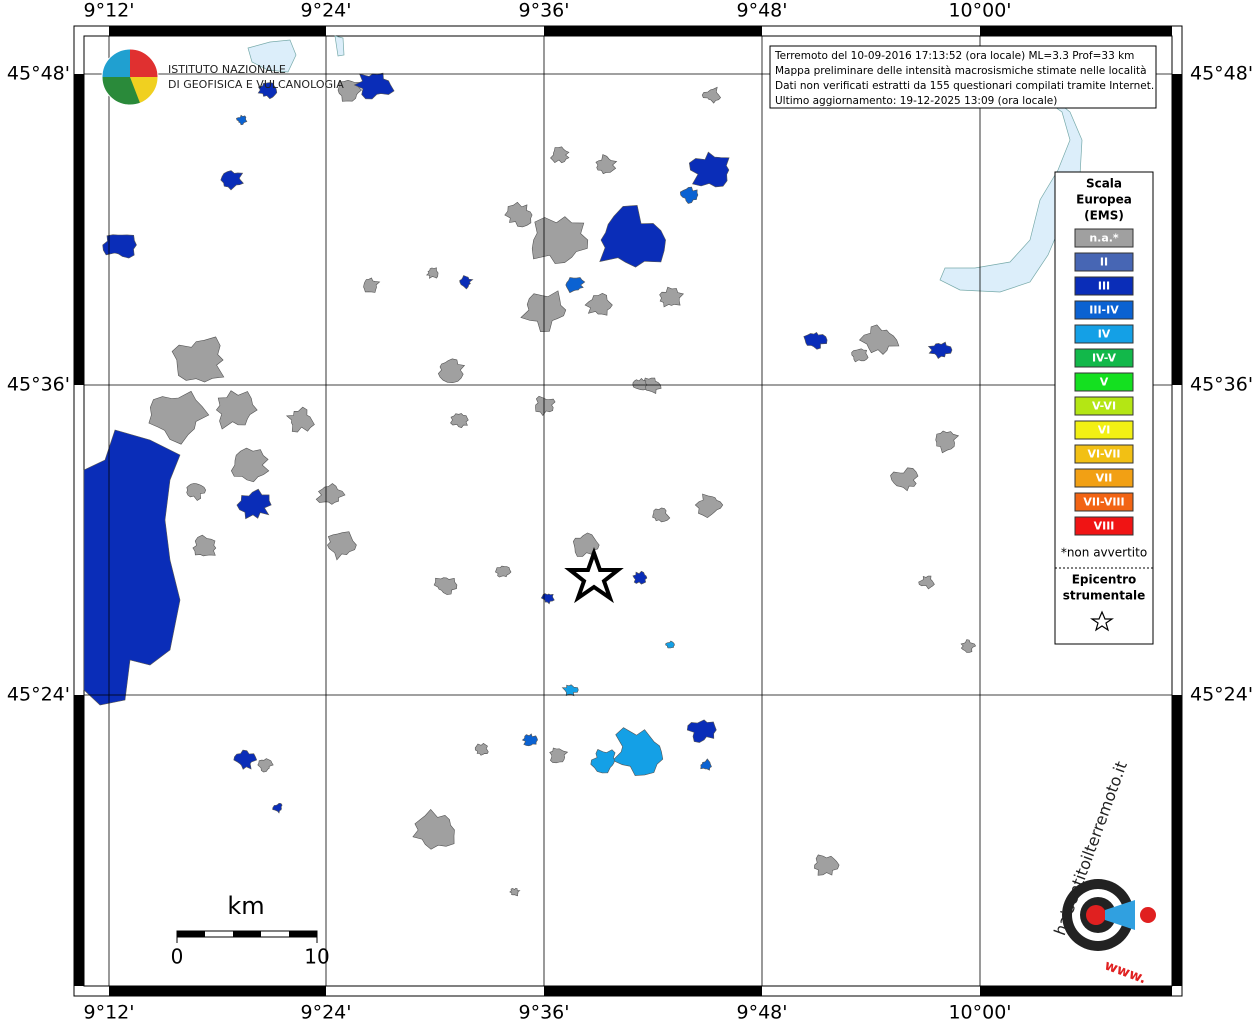 Image resolution: width=1256 pixels, height=1028 pixels. I want to click on longitude-label: 10°00', so click(979, 11).